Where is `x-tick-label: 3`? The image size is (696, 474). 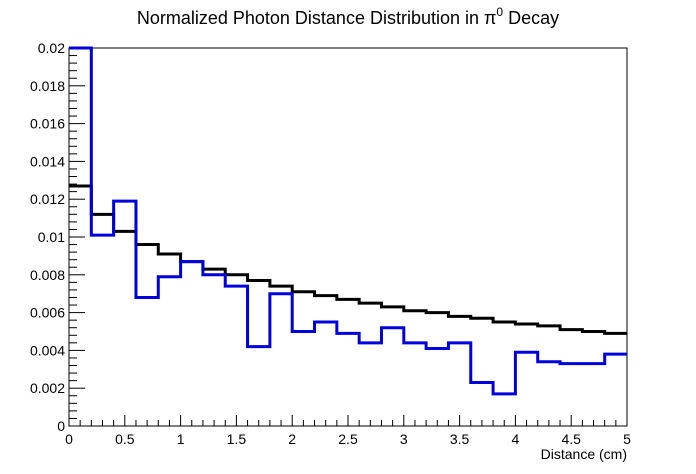 x-tick-label: 3 is located at coordinates (404, 439).